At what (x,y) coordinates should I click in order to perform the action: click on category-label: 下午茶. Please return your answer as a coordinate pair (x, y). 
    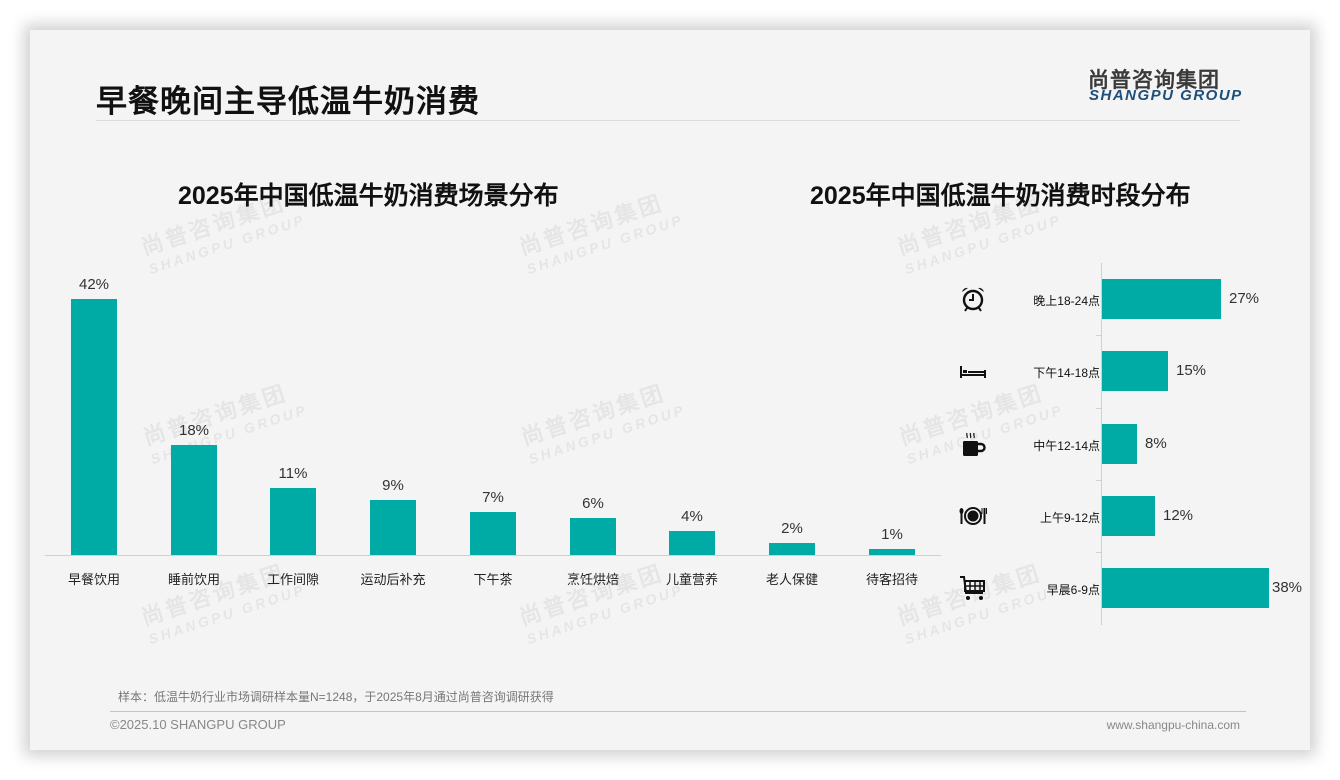
    Looking at the image, I should click on (493, 579).